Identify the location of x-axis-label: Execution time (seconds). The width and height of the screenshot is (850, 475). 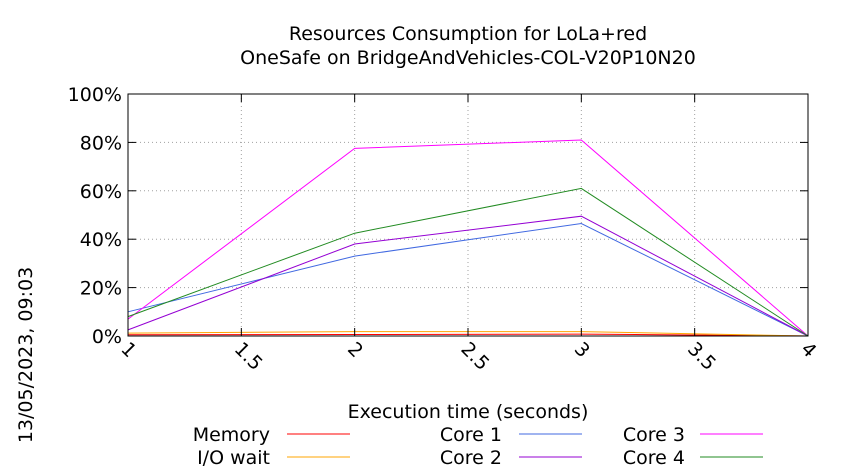
(468, 412).